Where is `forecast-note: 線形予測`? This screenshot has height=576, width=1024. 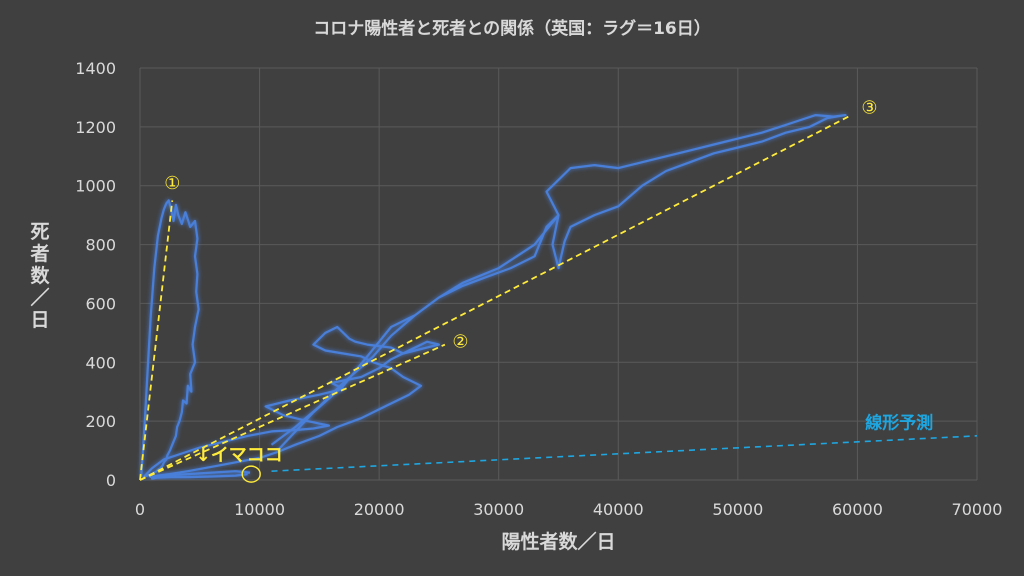
forecast-note: 線形予測 is located at coordinates (899, 423).